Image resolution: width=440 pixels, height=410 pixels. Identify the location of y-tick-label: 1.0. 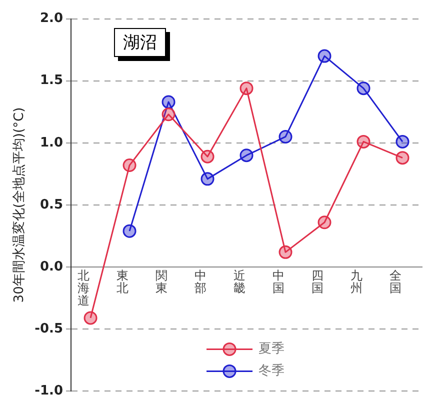
(52, 142).